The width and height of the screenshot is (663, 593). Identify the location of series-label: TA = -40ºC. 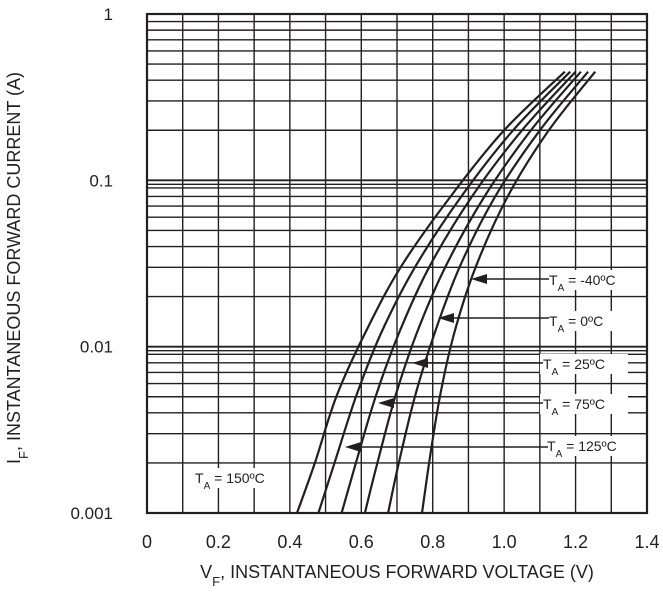
(582, 283).